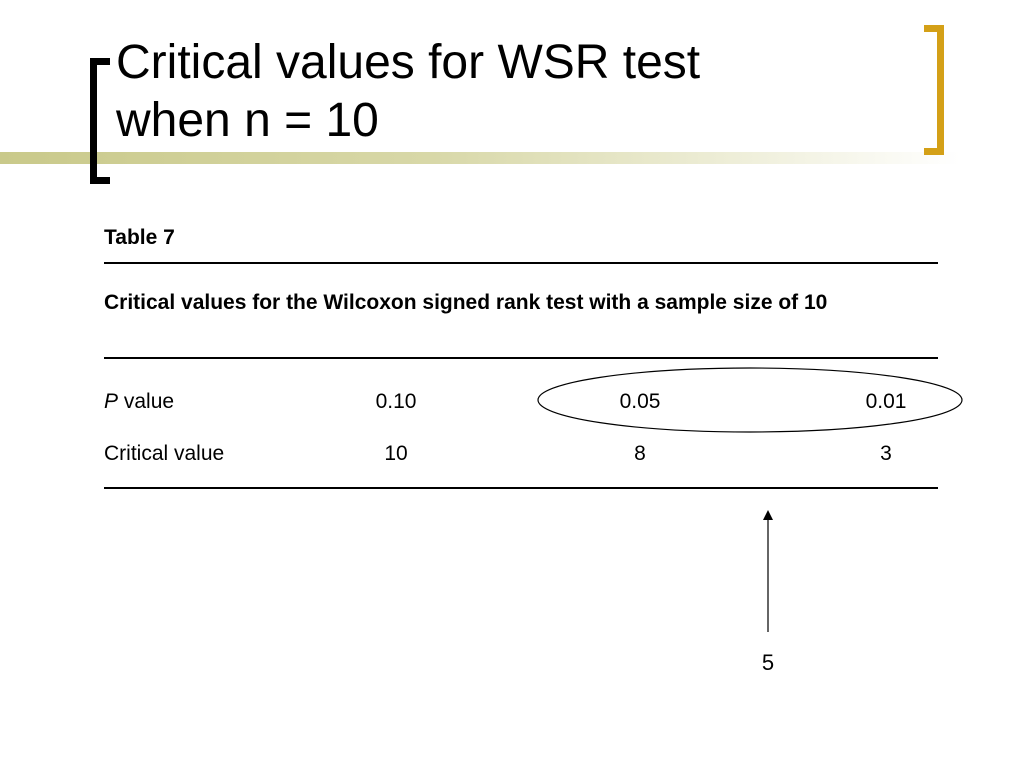  Describe the element at coordinates (111, 401) in the screenshot. I see `row-label-p-italic: P` at that location.